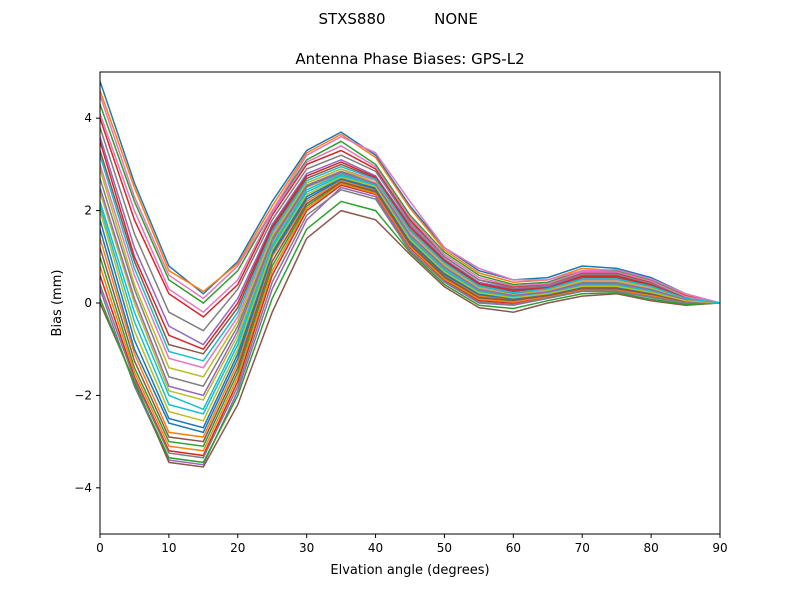 This screenshot has height=600, width=800. What do you see at coordinates (306, 548) in the screenshot?
I see `x-tick-label: 30` at bounding box center [306, 548].